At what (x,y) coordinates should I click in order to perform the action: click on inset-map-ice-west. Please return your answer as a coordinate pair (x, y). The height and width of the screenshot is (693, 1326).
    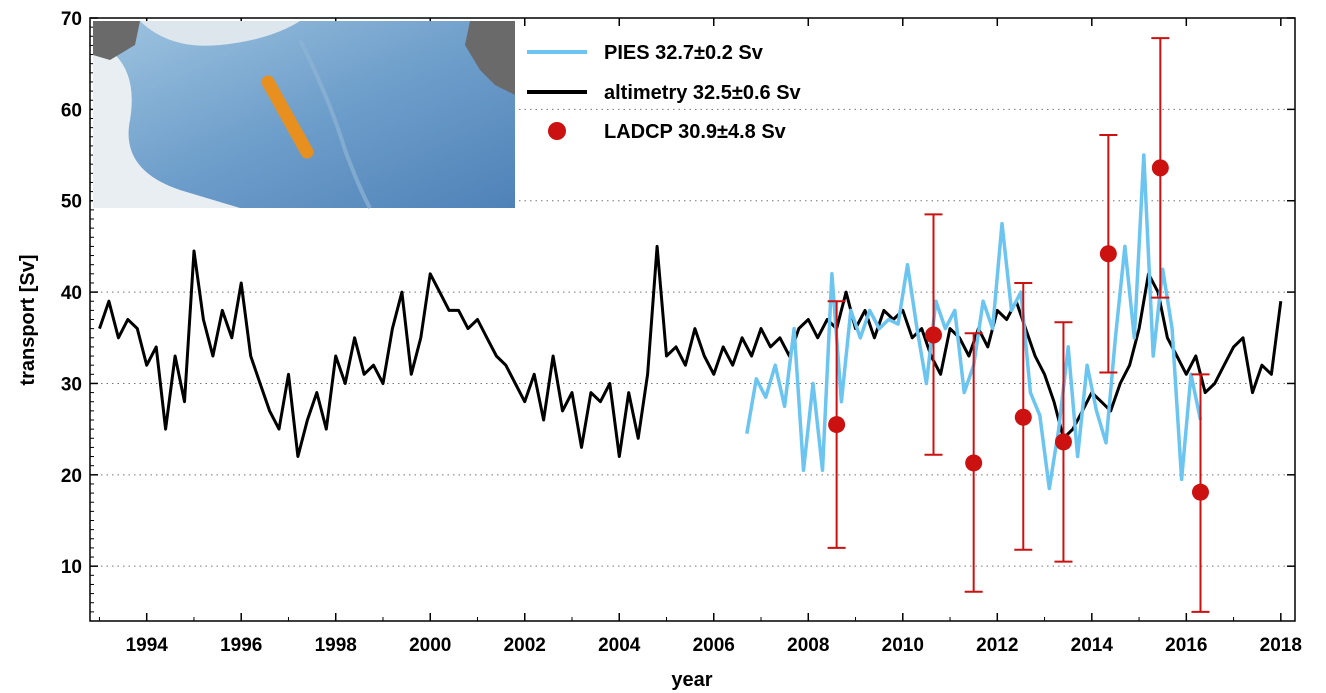
    Looking at the image, I should click on (166, 124).